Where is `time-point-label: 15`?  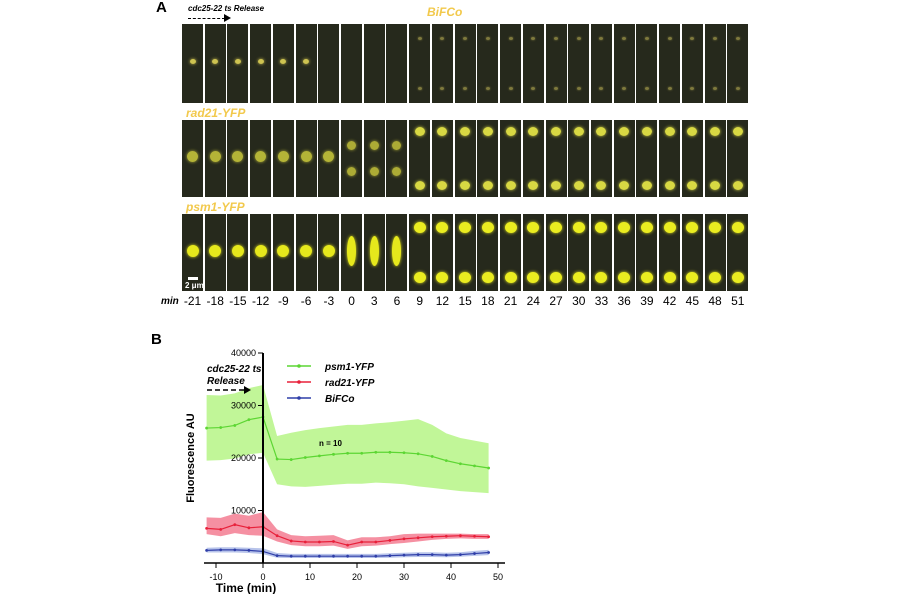 time-point-label: 15 is located at coordinates (465, 301).